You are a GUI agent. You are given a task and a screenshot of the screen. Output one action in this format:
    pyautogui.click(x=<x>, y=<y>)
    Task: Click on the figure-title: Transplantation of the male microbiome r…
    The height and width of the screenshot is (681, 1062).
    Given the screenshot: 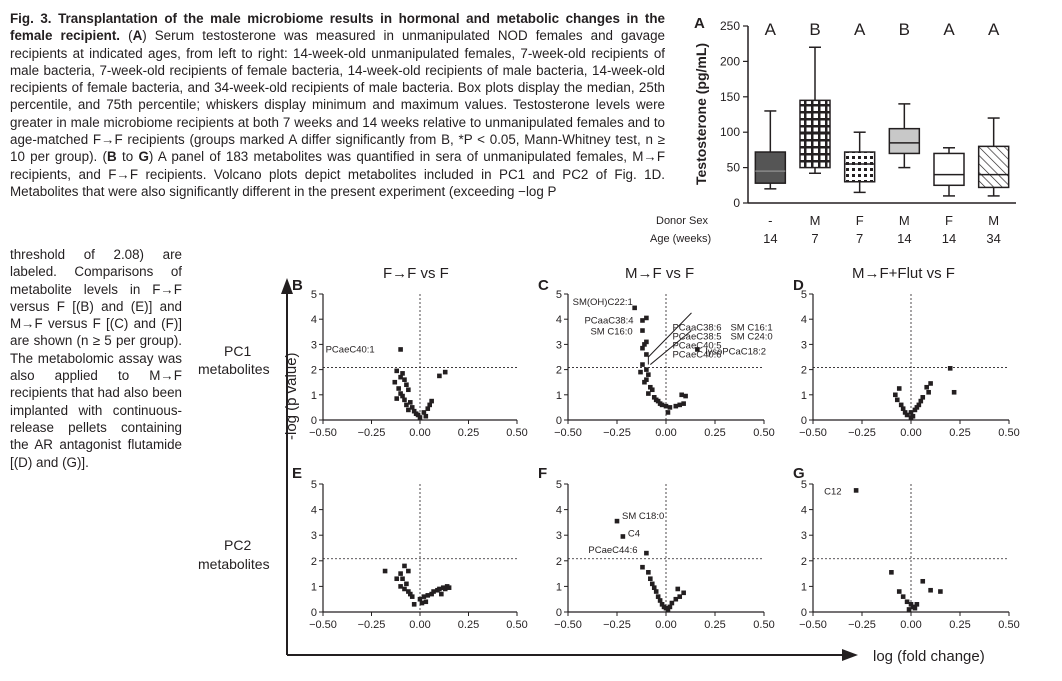 What is the action you would take?
    pyautogui.click(x=337, y=27)
    